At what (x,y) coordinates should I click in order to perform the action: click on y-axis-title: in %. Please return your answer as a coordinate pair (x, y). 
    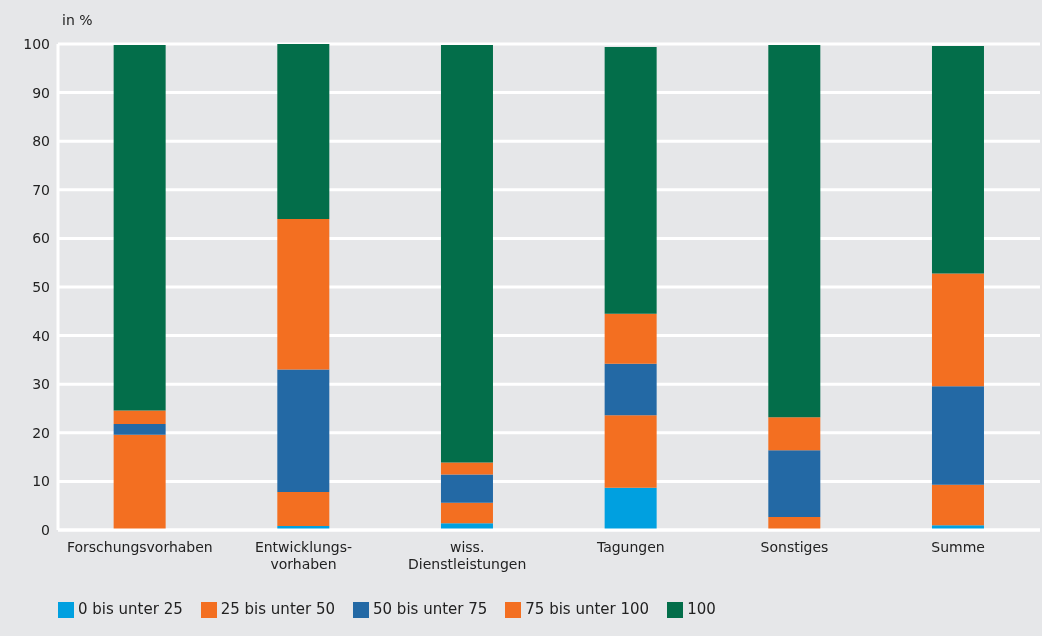
    Looking at the image, I should click on (77, 20).